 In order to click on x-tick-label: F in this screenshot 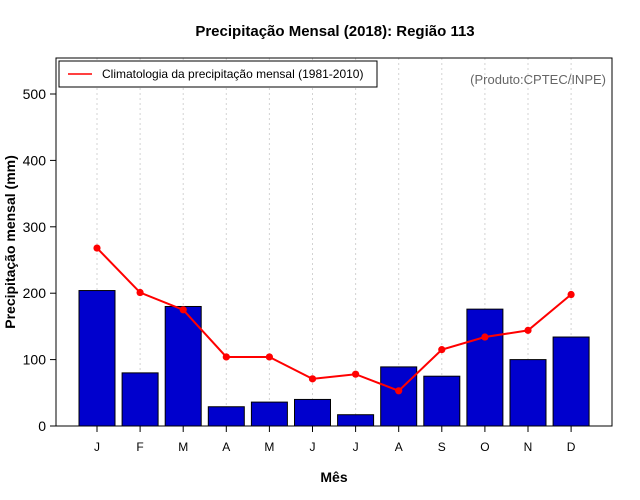, I will do `click(139, 447)`.